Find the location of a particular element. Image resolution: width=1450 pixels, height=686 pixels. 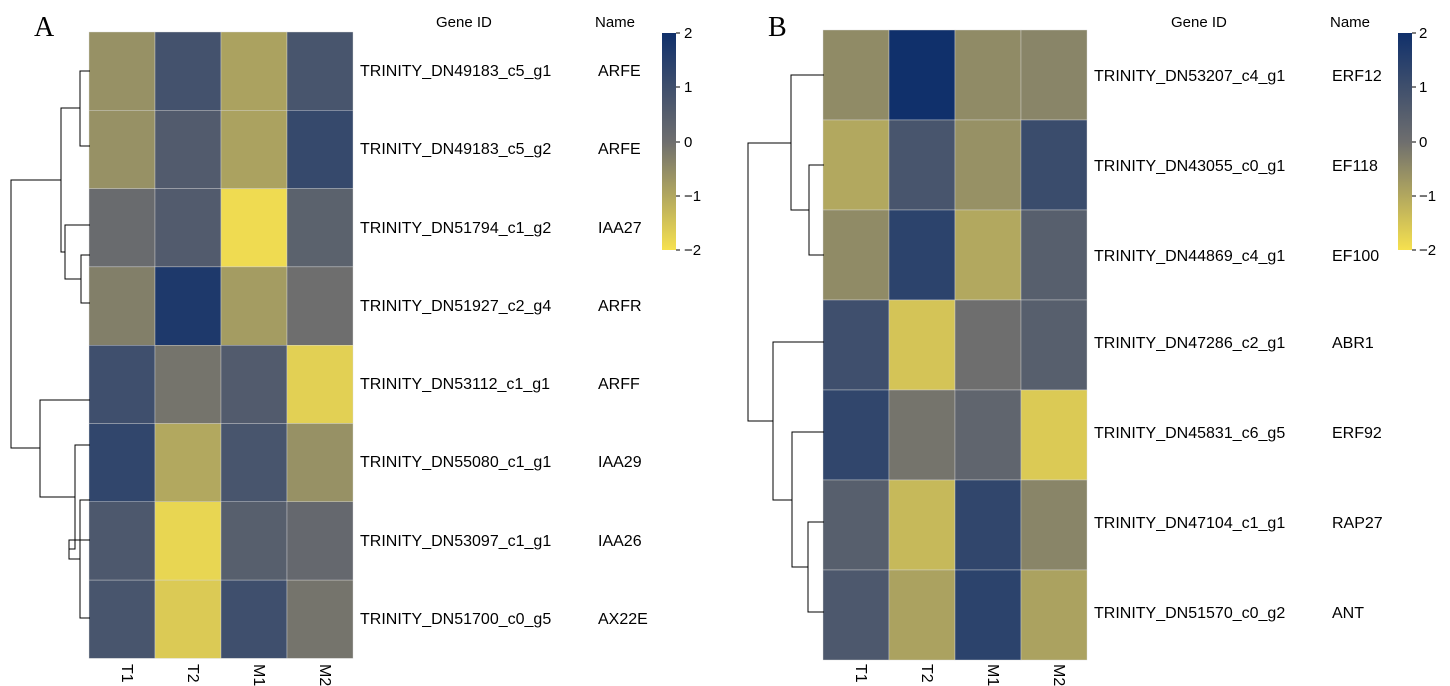

row-label-gene-id: TRINITY_DN53207_c4_g1 is located at coordinates (1189, 76).